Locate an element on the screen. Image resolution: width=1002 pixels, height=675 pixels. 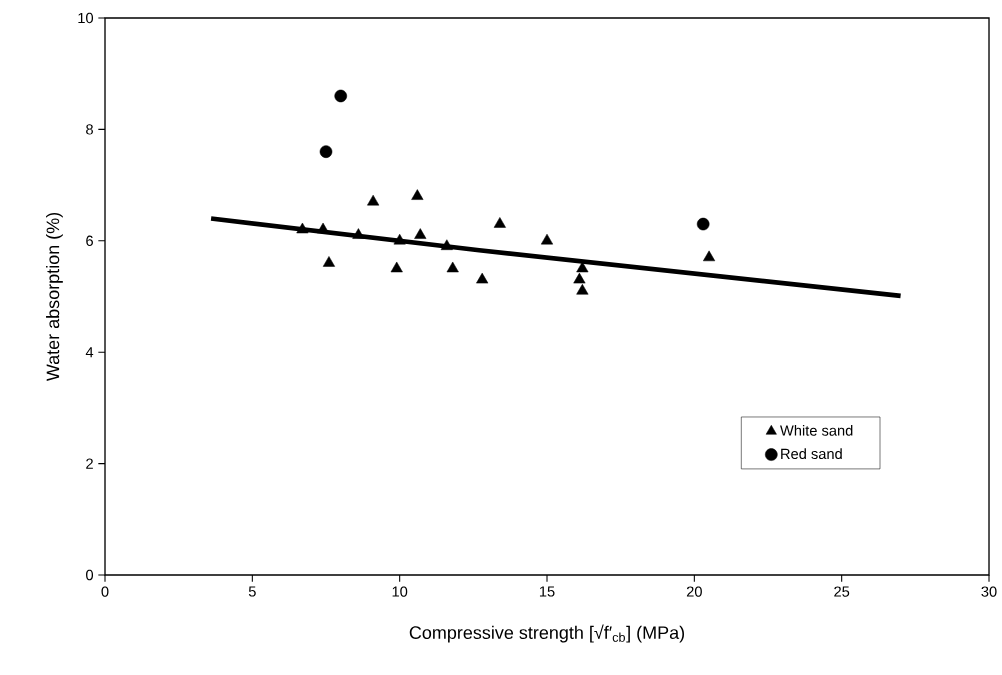
y-tick-label: 10 is located at coordinates (86, 18).